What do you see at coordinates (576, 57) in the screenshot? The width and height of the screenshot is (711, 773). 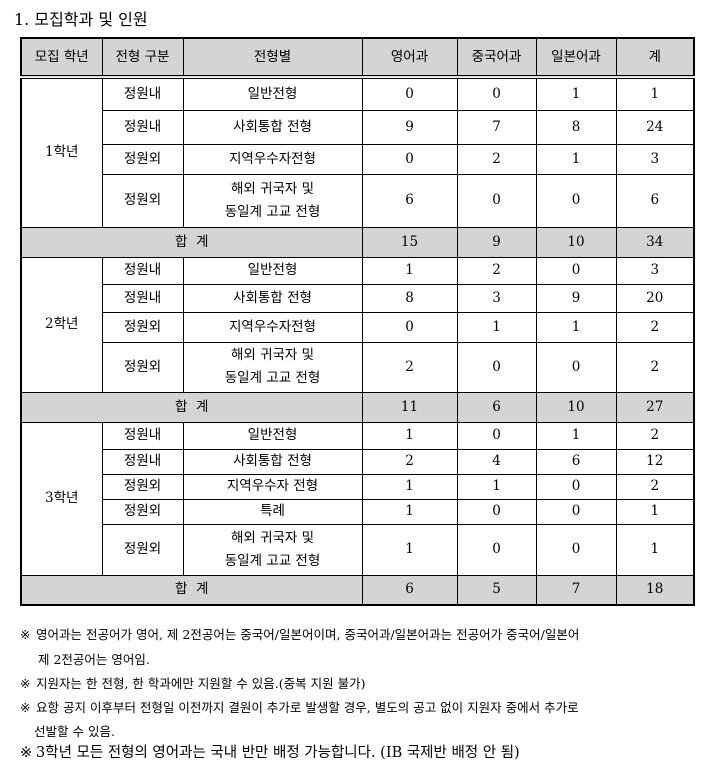 I see `column-header: 일본어과` at bounding box center [576, 57].